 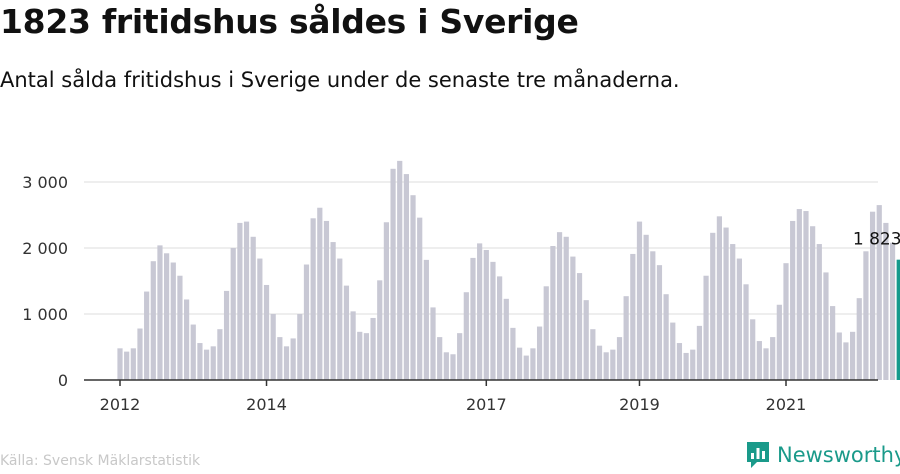 I want to click on newsworthy-logo: Newsworthy, so click(x=822, y=455).